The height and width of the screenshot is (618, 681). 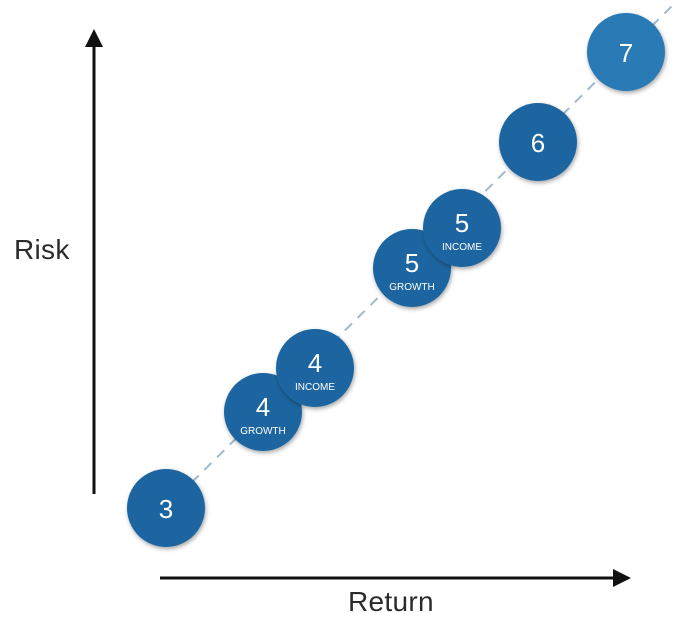 I want to click on bubble-number: 6, so click(x=538, y=143).